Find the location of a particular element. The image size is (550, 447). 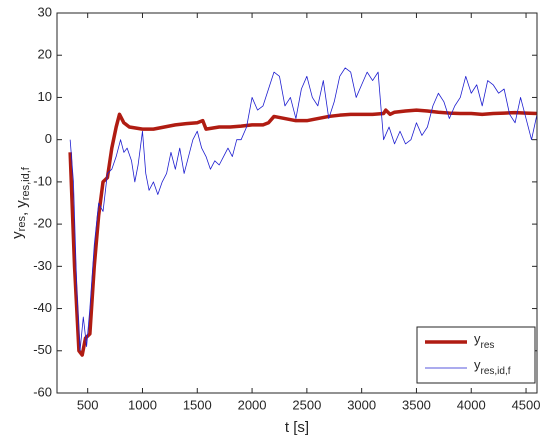

y-axis-label-part: , y is located at coordinates (21, 208).